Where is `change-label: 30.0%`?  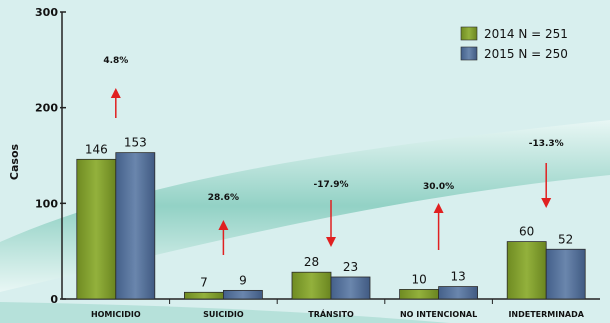
change-label: 30.0% is located at coordinates (438, 187).